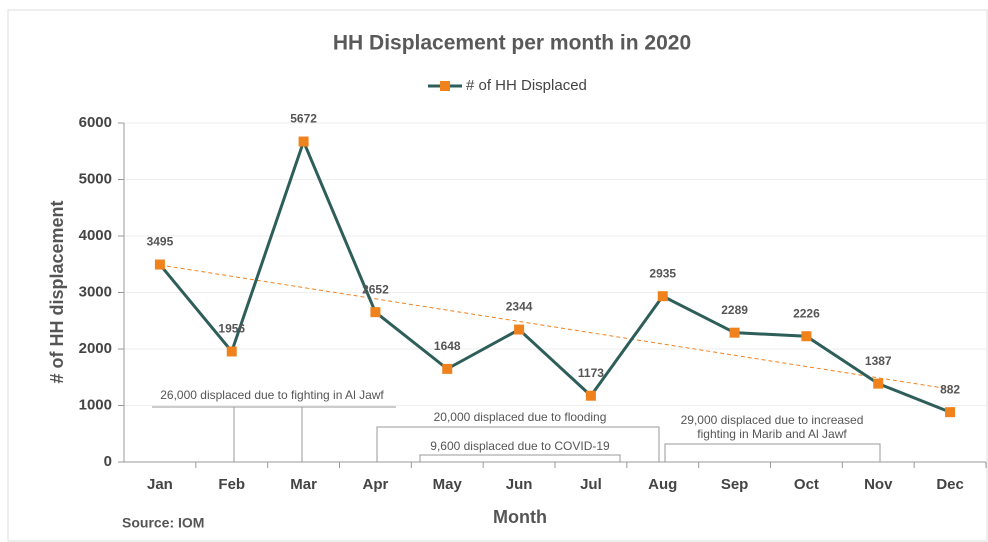  I want to click on y-tick-label: 6000, so click(95, 122).